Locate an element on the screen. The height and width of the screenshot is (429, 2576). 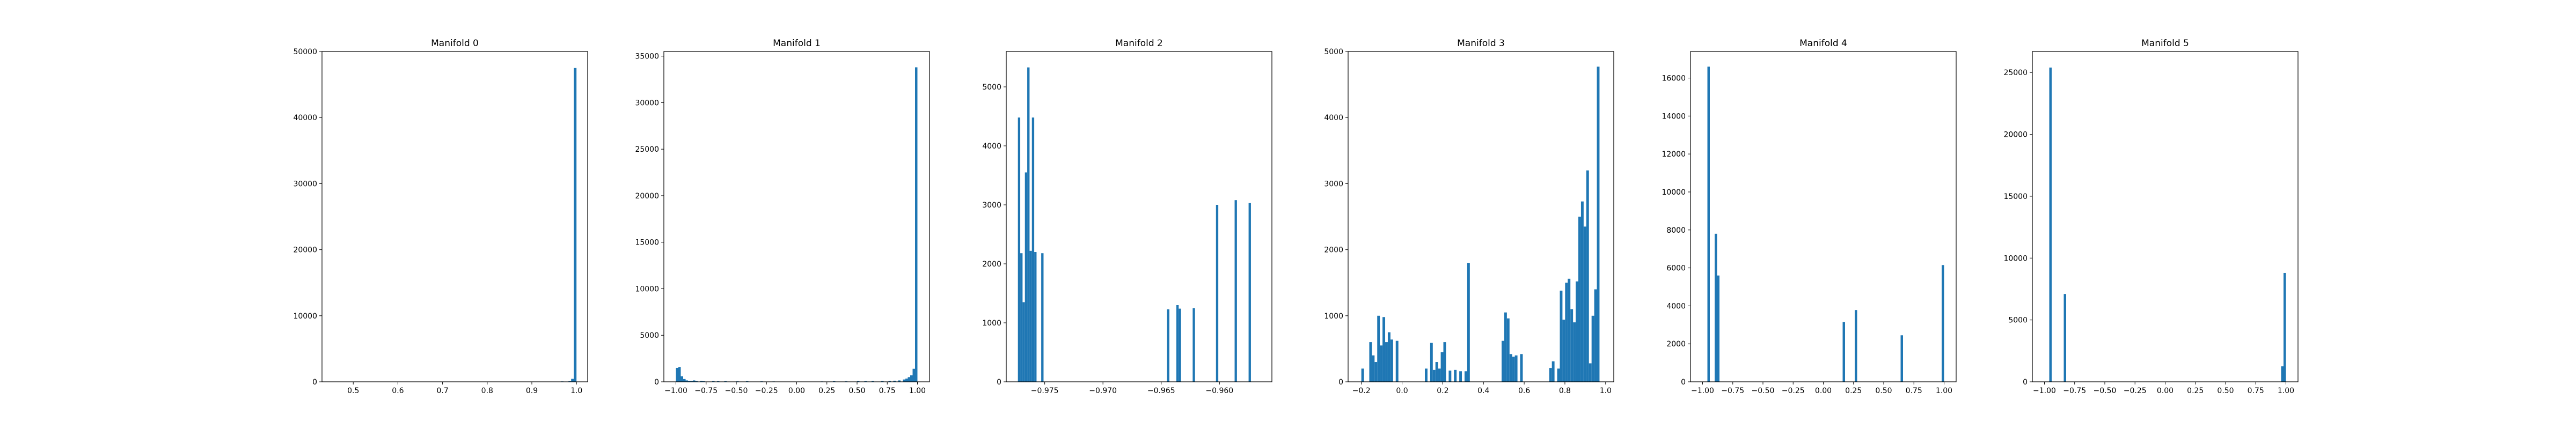
x-tick-label: −0.25 is located at coordinates (1793, 391).